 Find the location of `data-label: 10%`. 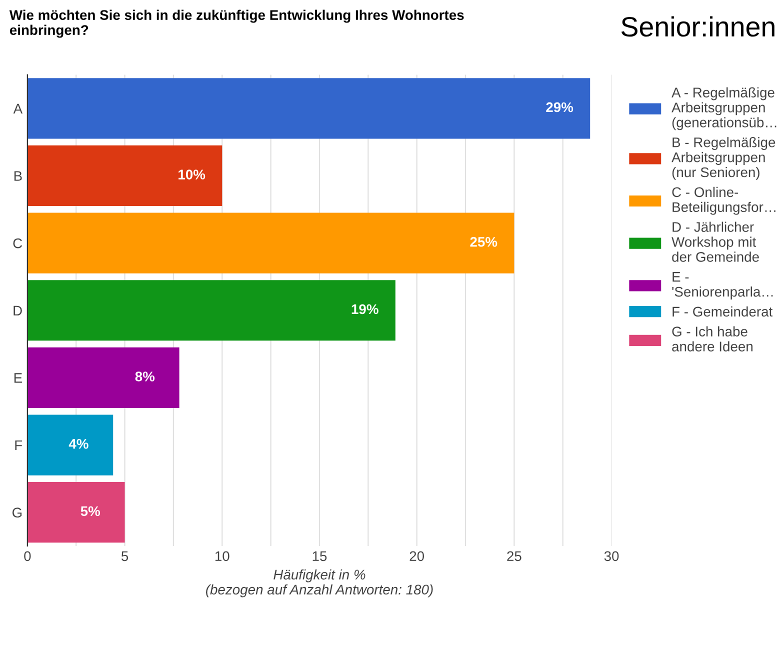

data-label: 10% is located at coordinates (192, 175).